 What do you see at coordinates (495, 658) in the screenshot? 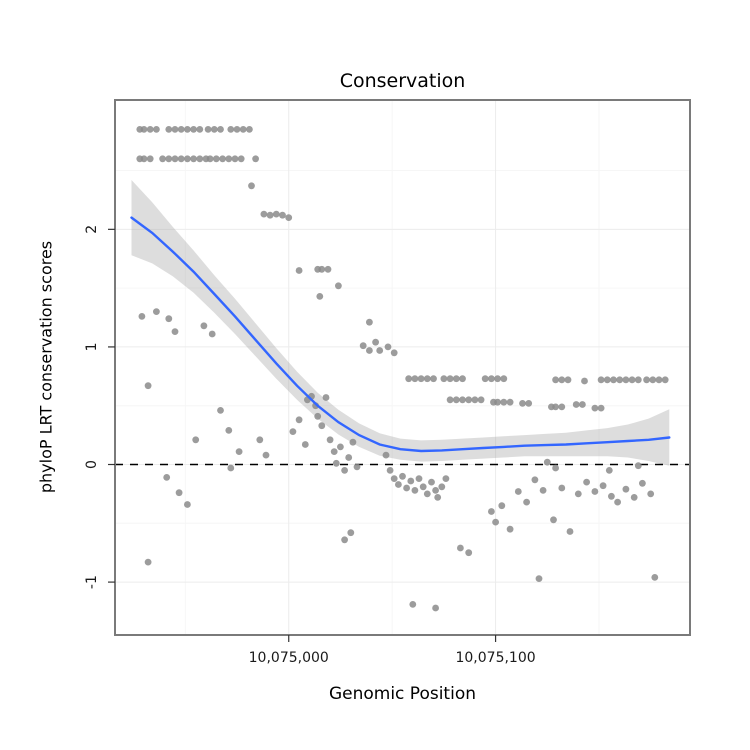
I see `x-tick-label: 10,075,100` at bounding box center [495, 658].